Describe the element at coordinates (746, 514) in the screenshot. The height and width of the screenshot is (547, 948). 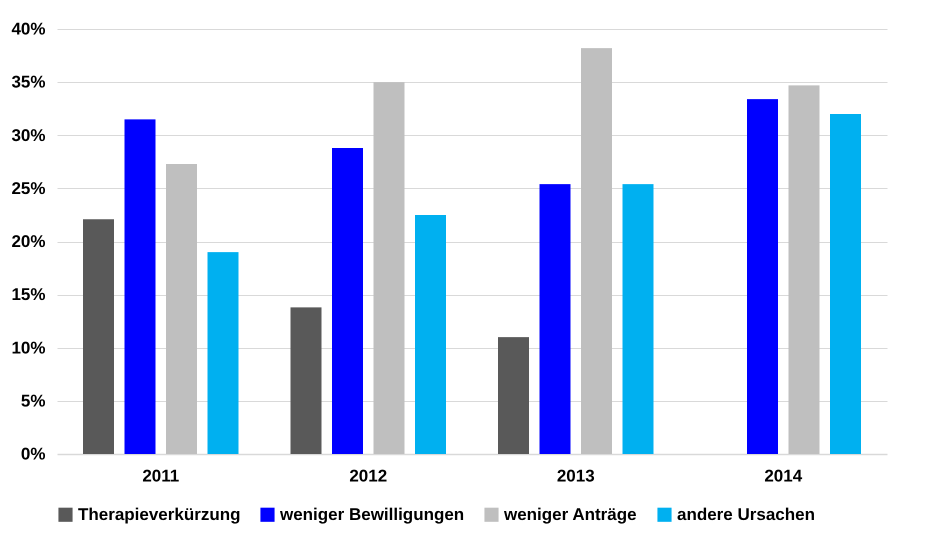
I see `legend-label: andere Ursachen` at that location.